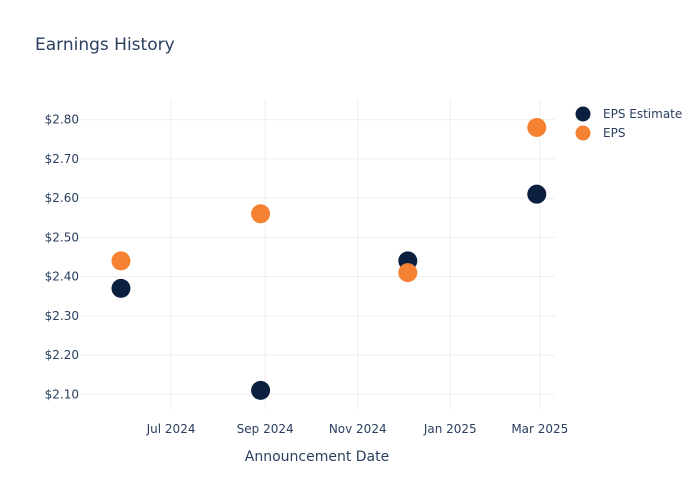 Image resolution: width=700 pixels, height=500 pixels. Describe the element at coordinates (614, 133) in the screenshot. I see `legend-label: EPS` at that location.